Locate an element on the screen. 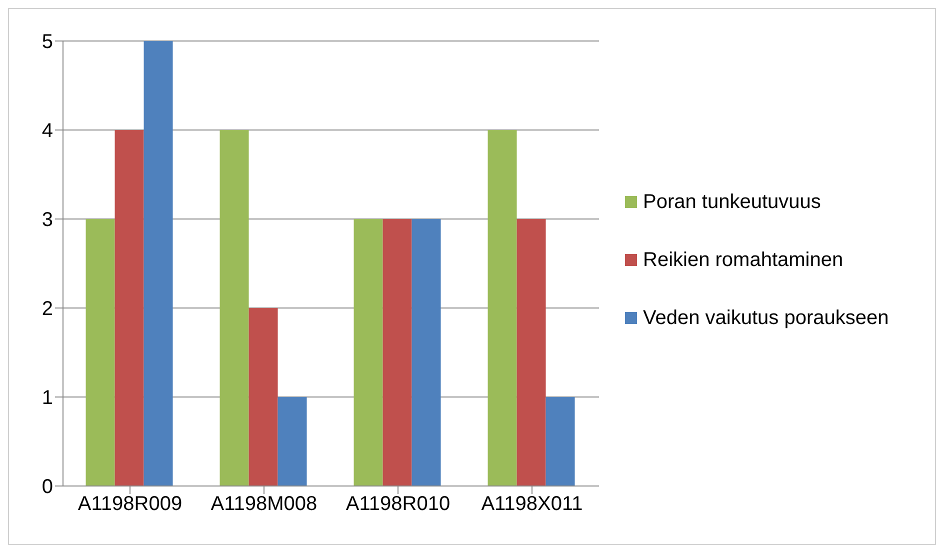 The width and height of the screenshot is (944, 545). x-tick-label: A1198X011 is located at coordinates (532, 504).